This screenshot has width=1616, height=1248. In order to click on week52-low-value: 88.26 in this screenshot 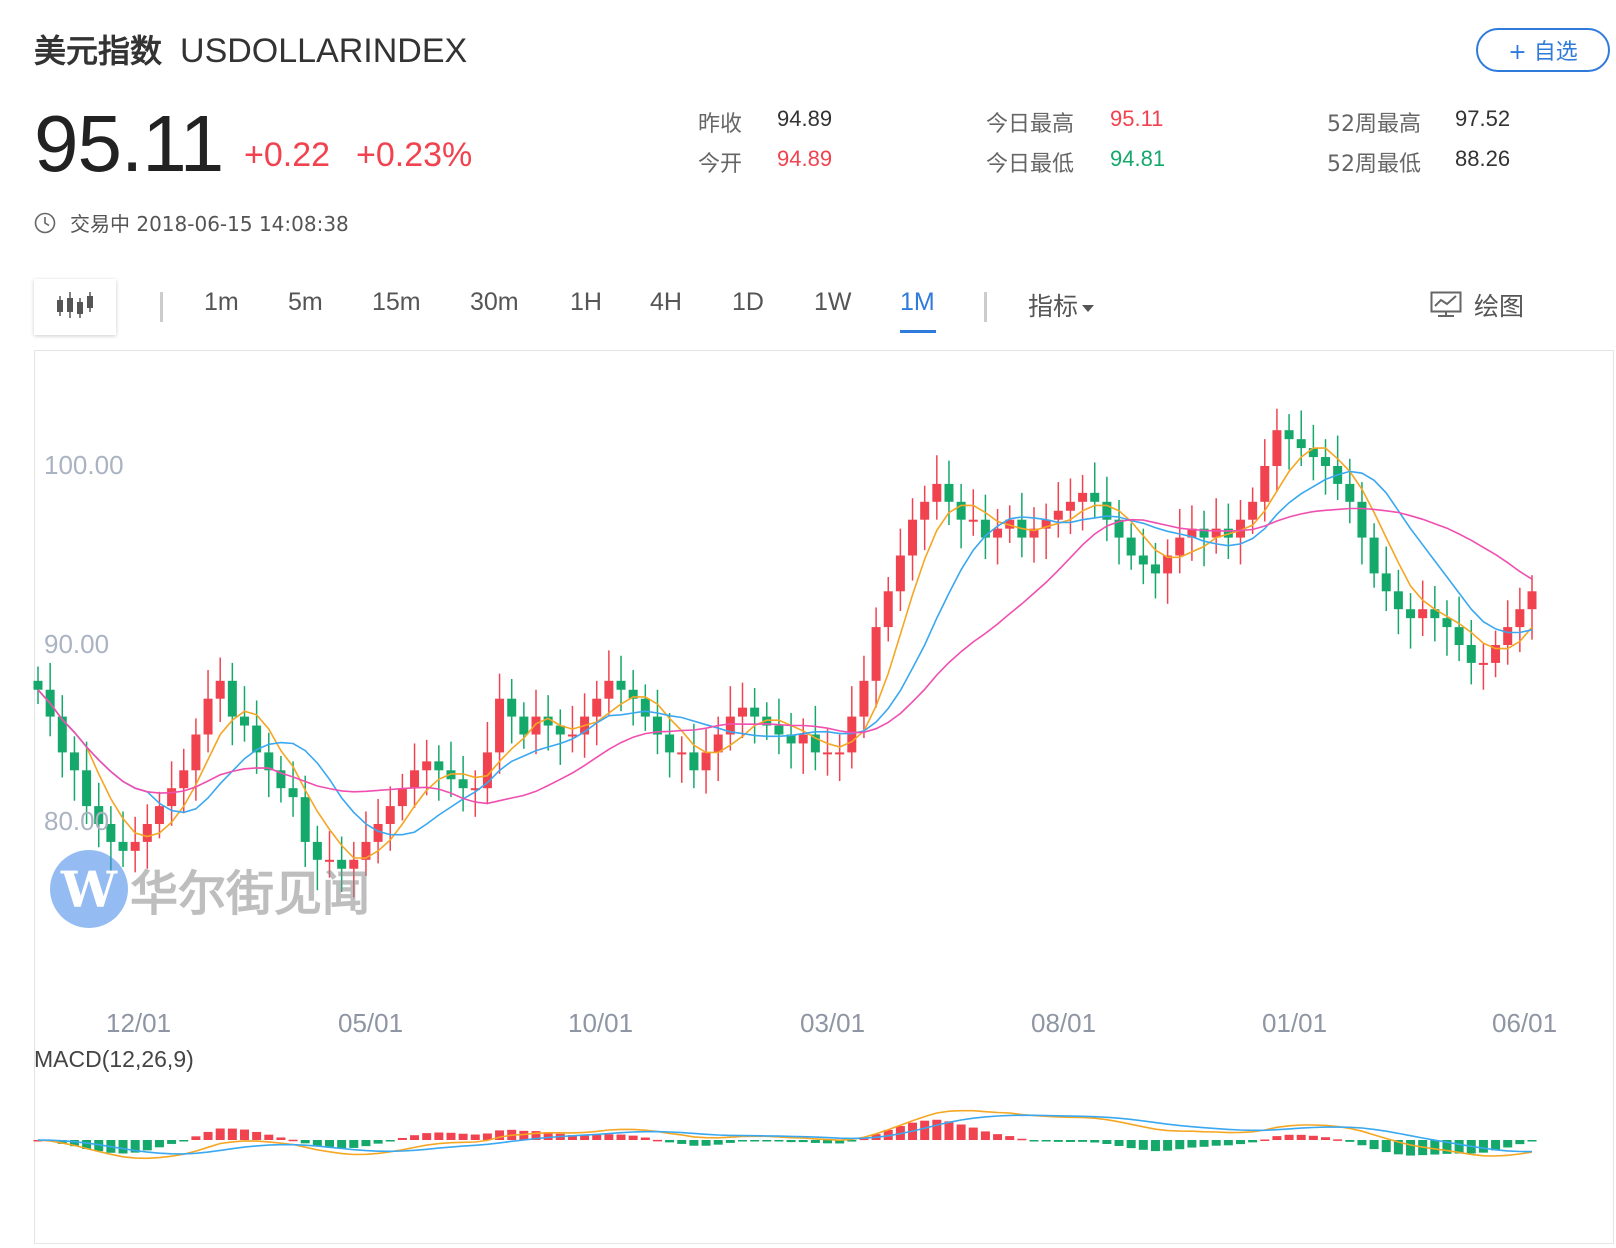, I will do `click(1483, 158)`.